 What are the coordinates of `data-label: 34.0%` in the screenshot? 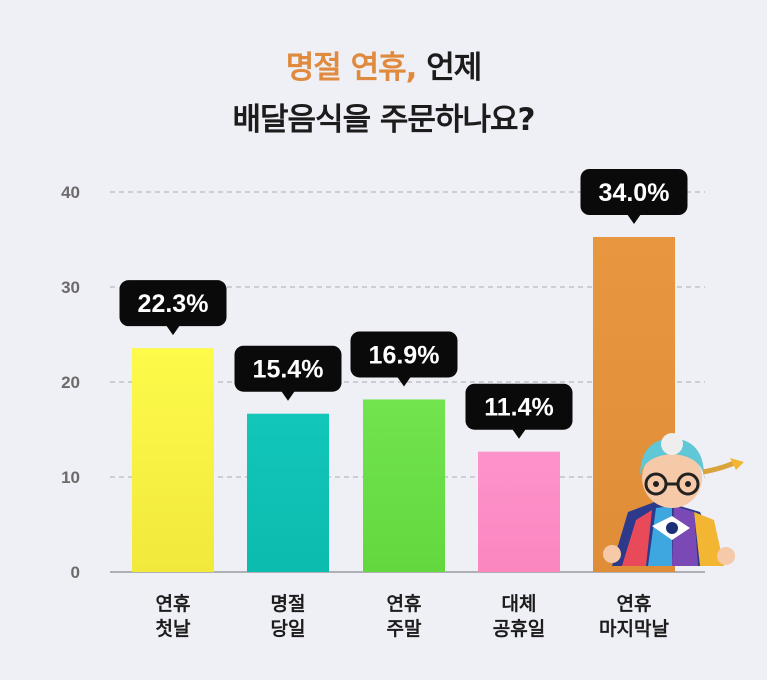 It's located at (634, 193).